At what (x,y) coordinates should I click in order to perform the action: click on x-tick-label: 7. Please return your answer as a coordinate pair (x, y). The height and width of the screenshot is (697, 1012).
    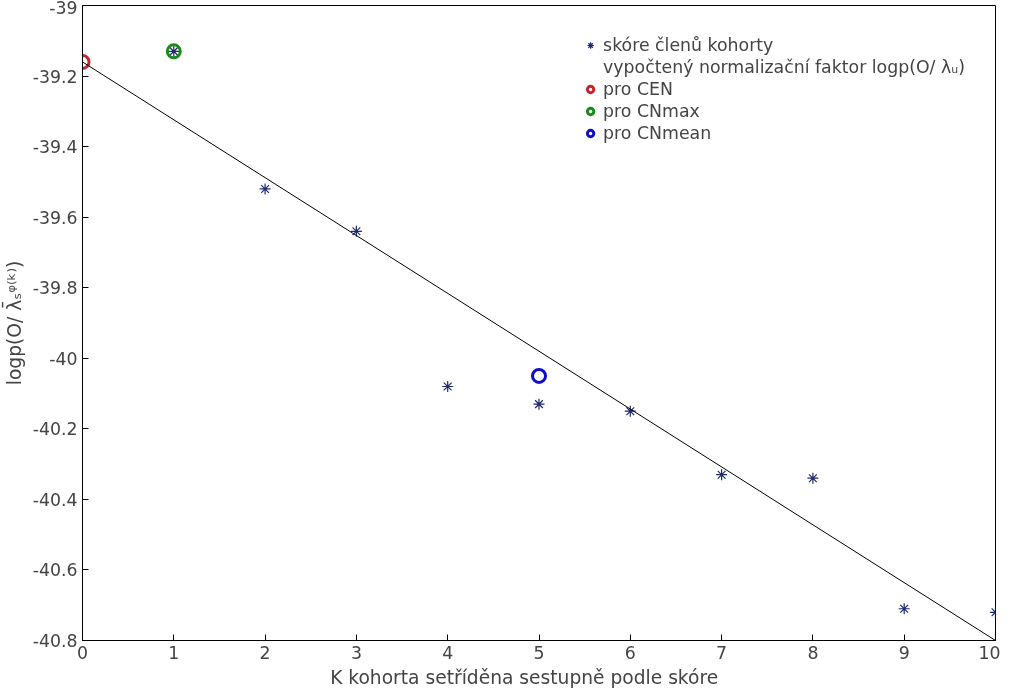
    Looking at the image, I should click on (722, 652).